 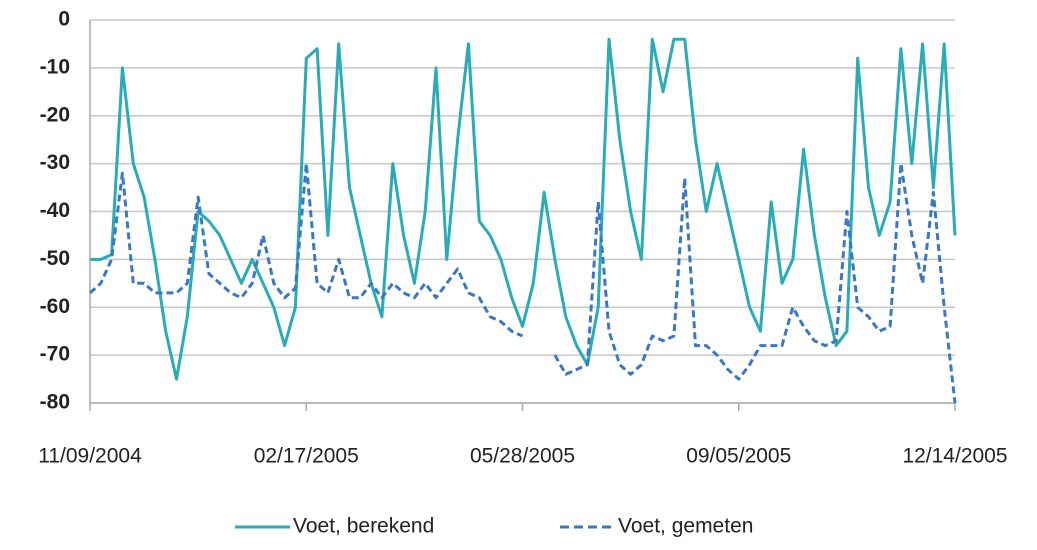 I want to click on x-tick-label: 11/09/2004, so click(x=90, y=456).